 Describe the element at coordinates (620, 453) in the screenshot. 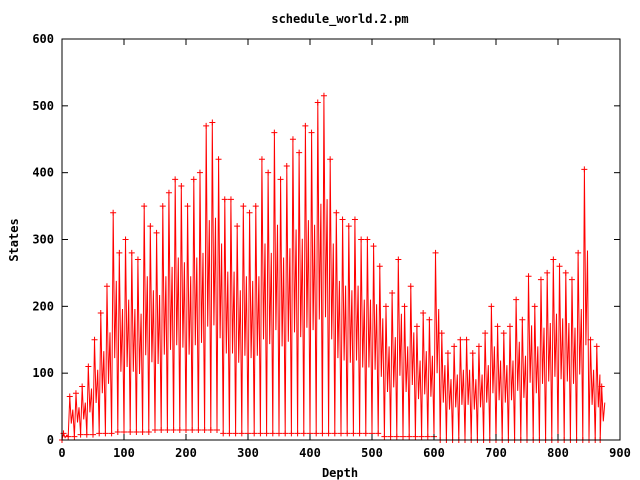

I see `x-tick-label: 900` at that location.